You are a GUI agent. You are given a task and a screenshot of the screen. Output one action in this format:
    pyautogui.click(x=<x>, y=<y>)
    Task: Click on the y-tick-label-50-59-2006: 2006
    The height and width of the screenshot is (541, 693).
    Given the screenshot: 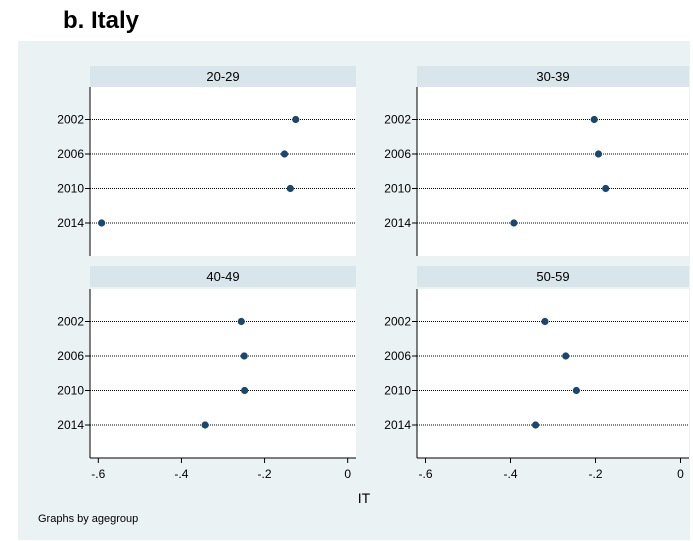 What is the action you would take?
    pyautogui.click(x=397, y=356)
    